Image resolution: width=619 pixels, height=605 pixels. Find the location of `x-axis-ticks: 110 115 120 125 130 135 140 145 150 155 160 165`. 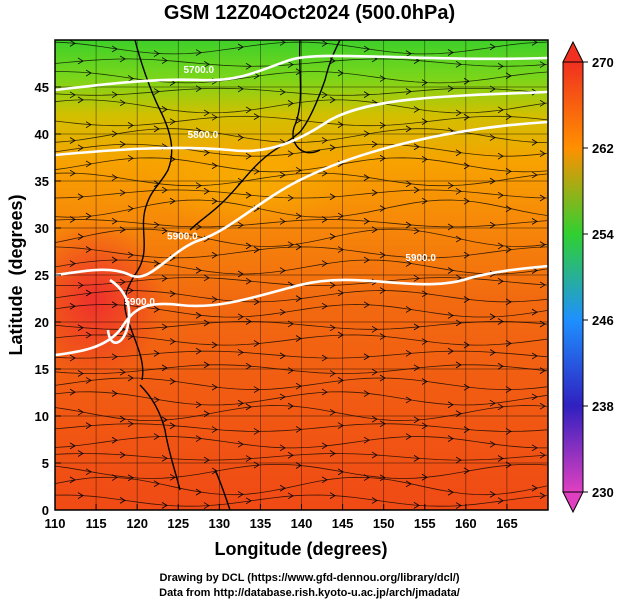

x-axis-ticks: 110 115 120 125 130 135 140 145 150 155 160 165 is located at coordinates (281, 517).